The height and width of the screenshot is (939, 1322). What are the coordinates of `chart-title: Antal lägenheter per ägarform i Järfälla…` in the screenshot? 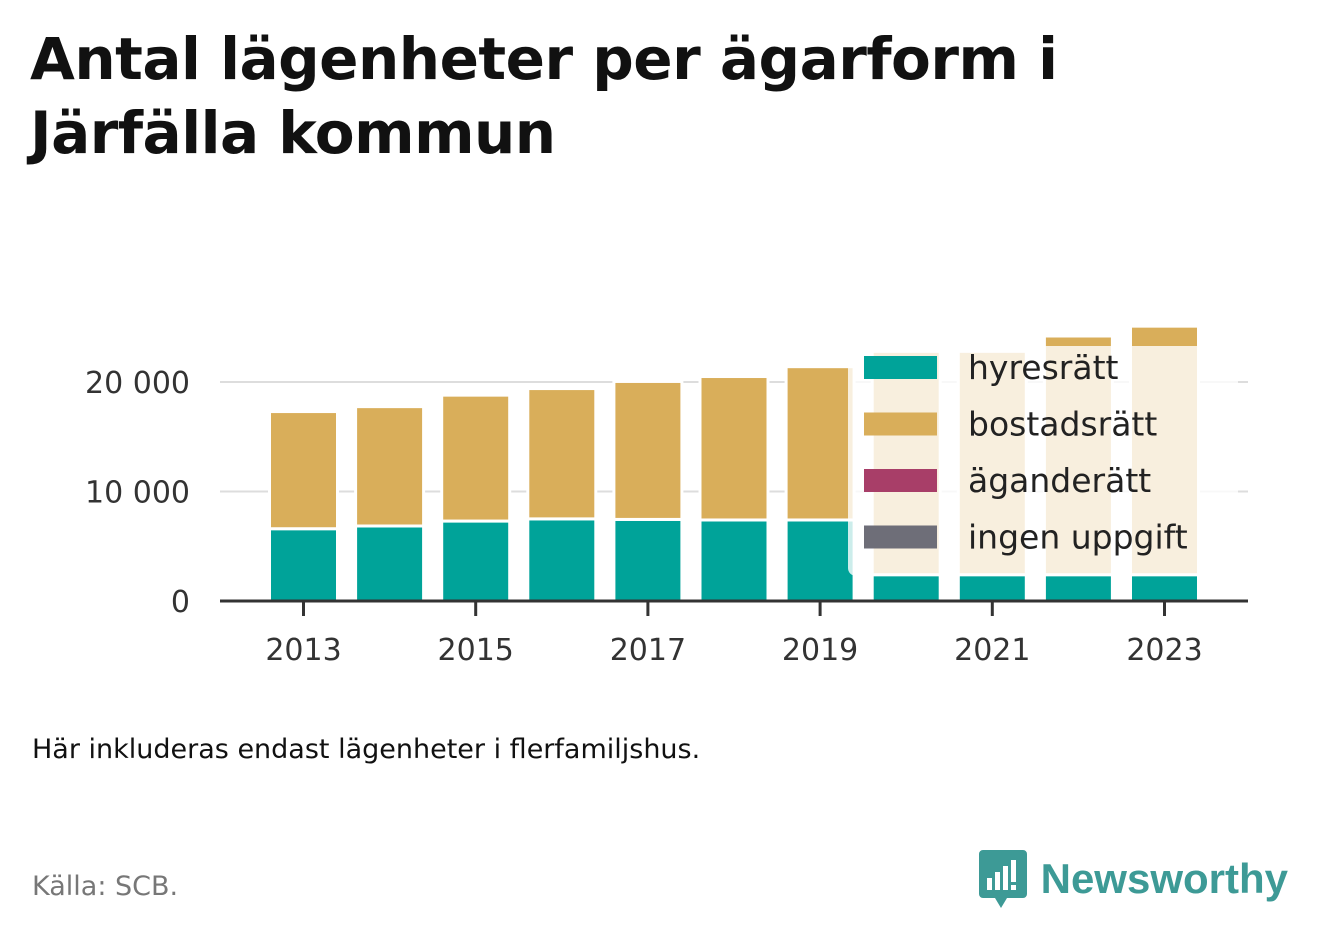 It's located at (544, 96).